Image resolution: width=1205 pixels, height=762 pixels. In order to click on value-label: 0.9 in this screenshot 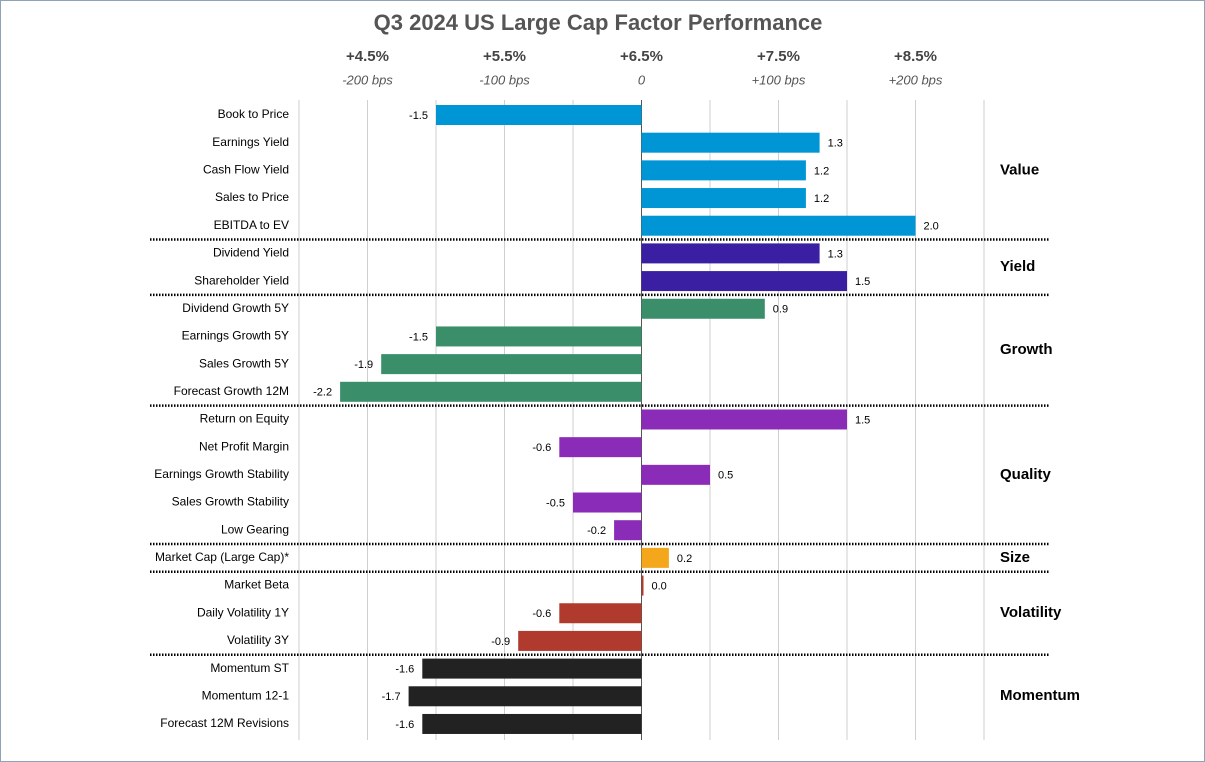, I will do `click(780, 310)`.